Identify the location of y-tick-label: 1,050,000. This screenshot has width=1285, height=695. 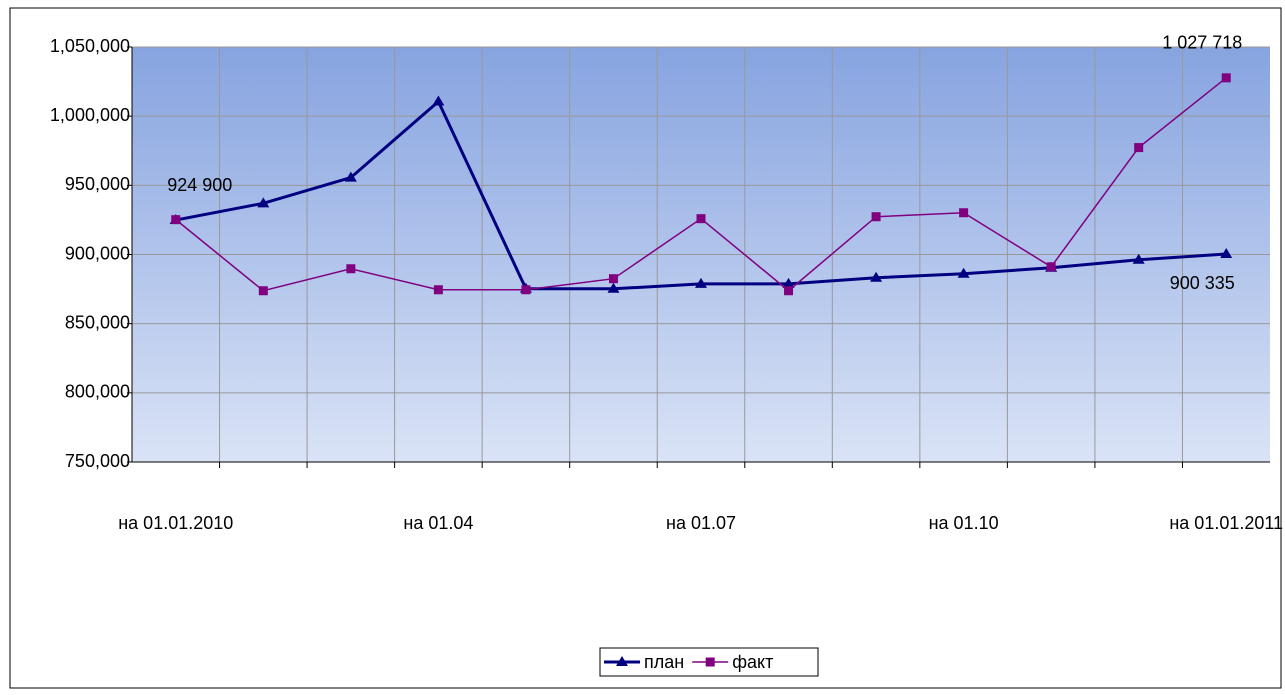
(90, 46).